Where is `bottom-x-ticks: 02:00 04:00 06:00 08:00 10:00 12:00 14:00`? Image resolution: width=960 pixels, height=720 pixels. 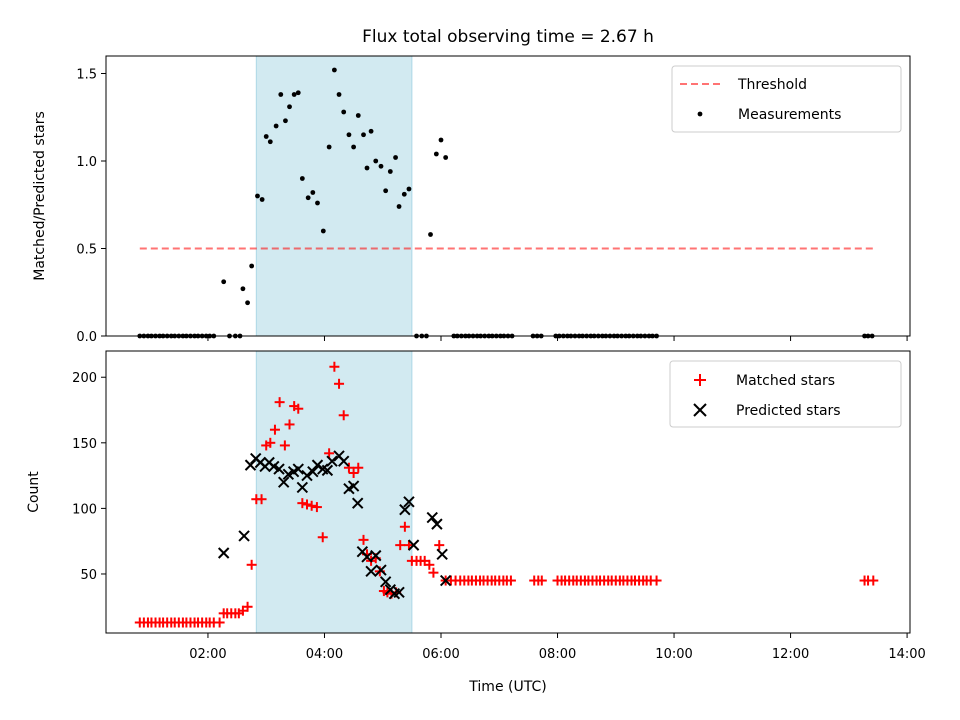 bottom-x-ticks: 02:00 04:00 06:00 08:00 10:00 12:00 14:00 is located at coordinates (557, 647).